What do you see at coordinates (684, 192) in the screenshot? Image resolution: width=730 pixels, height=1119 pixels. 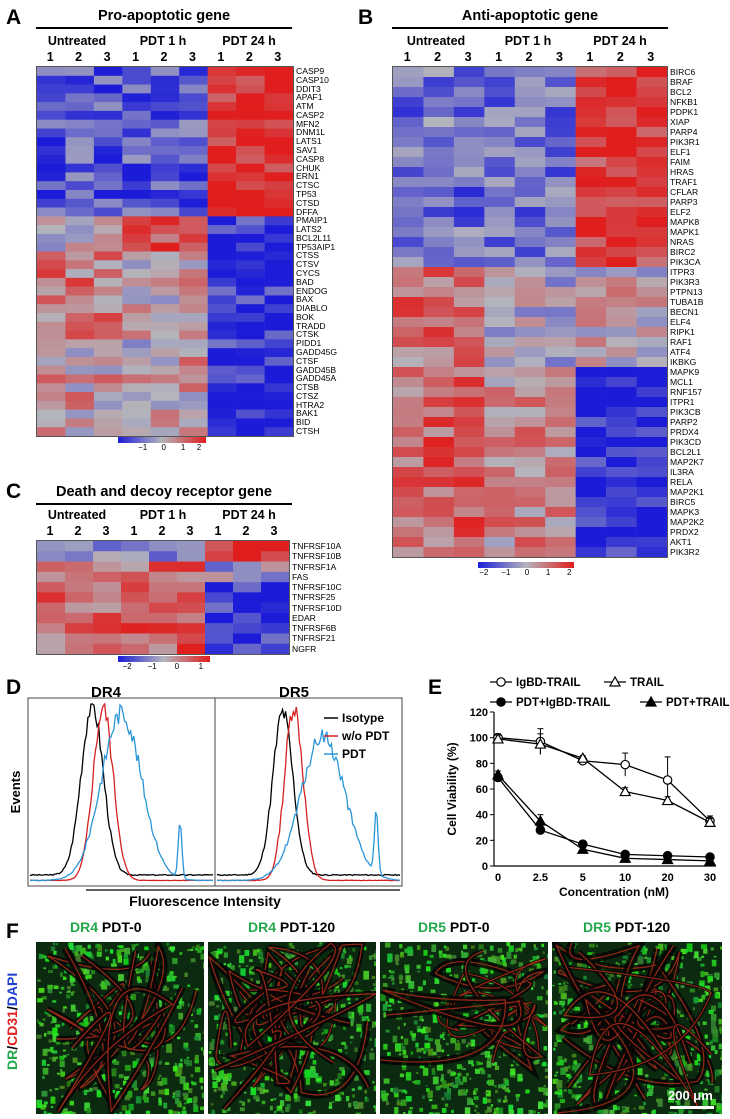 I see `gene-label: CFLAR` at bounding box center [684, 192].